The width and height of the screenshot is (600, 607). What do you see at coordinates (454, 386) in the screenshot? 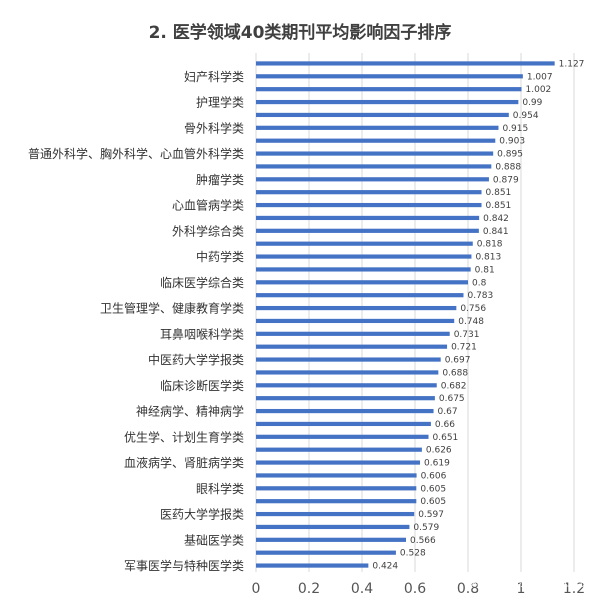
I see `data-label: 0.682` at bounding box center [454, 386].